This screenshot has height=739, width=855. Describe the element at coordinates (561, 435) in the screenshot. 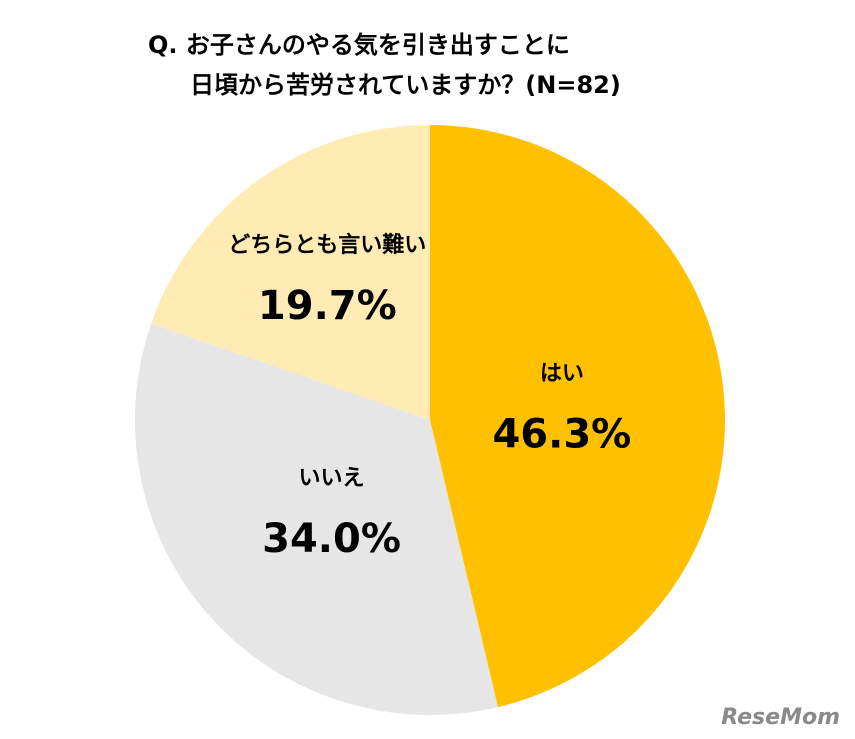

I see `value-label: 46.3%` at that location.